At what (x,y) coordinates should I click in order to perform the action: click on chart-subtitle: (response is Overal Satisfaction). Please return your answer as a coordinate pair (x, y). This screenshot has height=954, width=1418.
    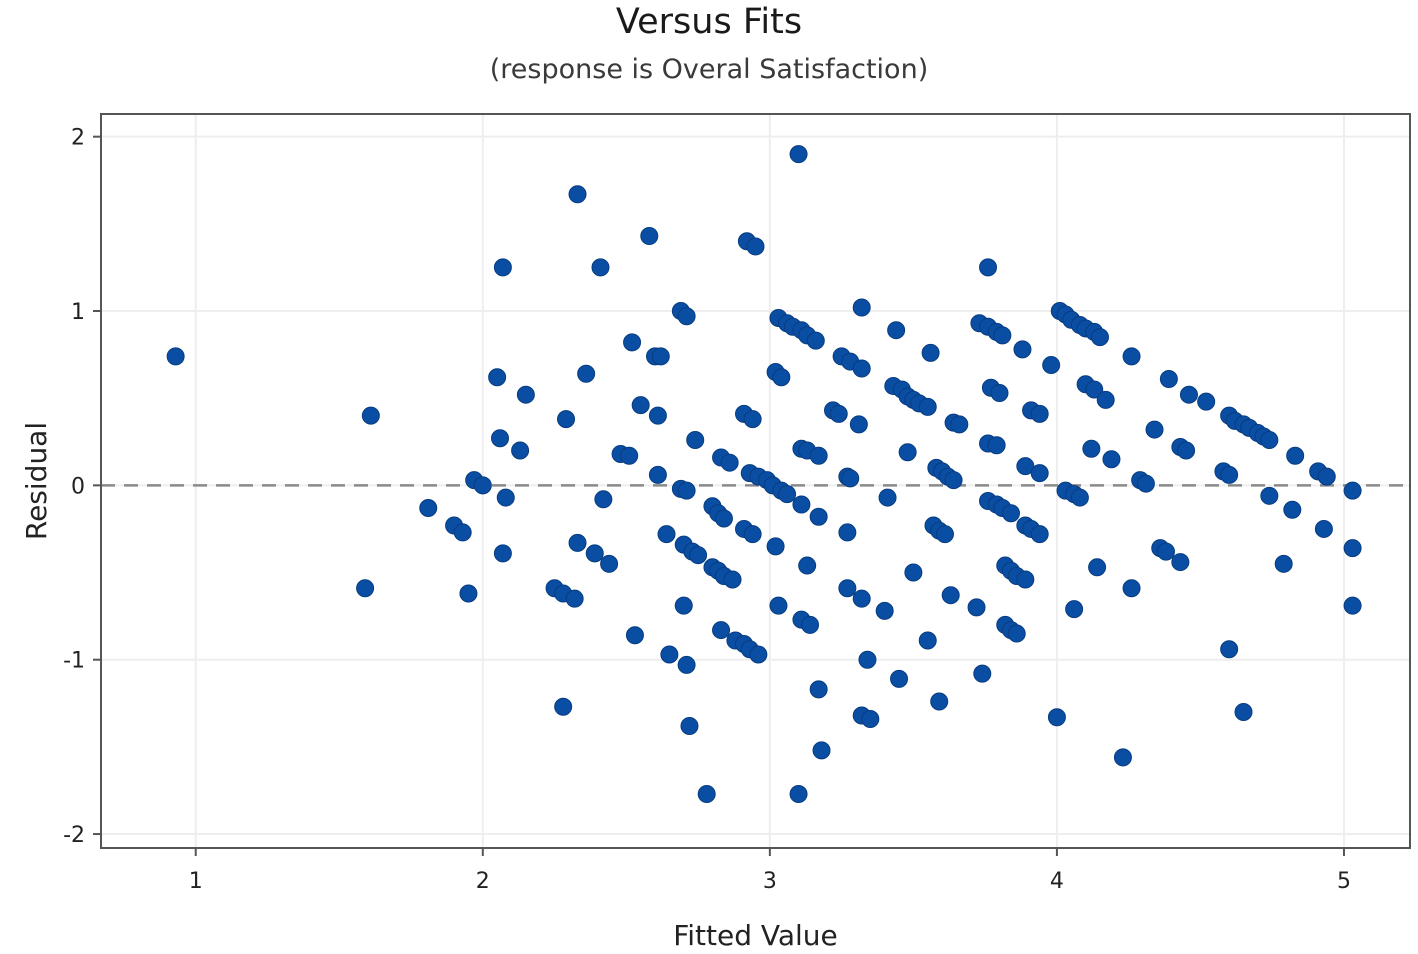
    Looking at the image, I should click on (709, 69).